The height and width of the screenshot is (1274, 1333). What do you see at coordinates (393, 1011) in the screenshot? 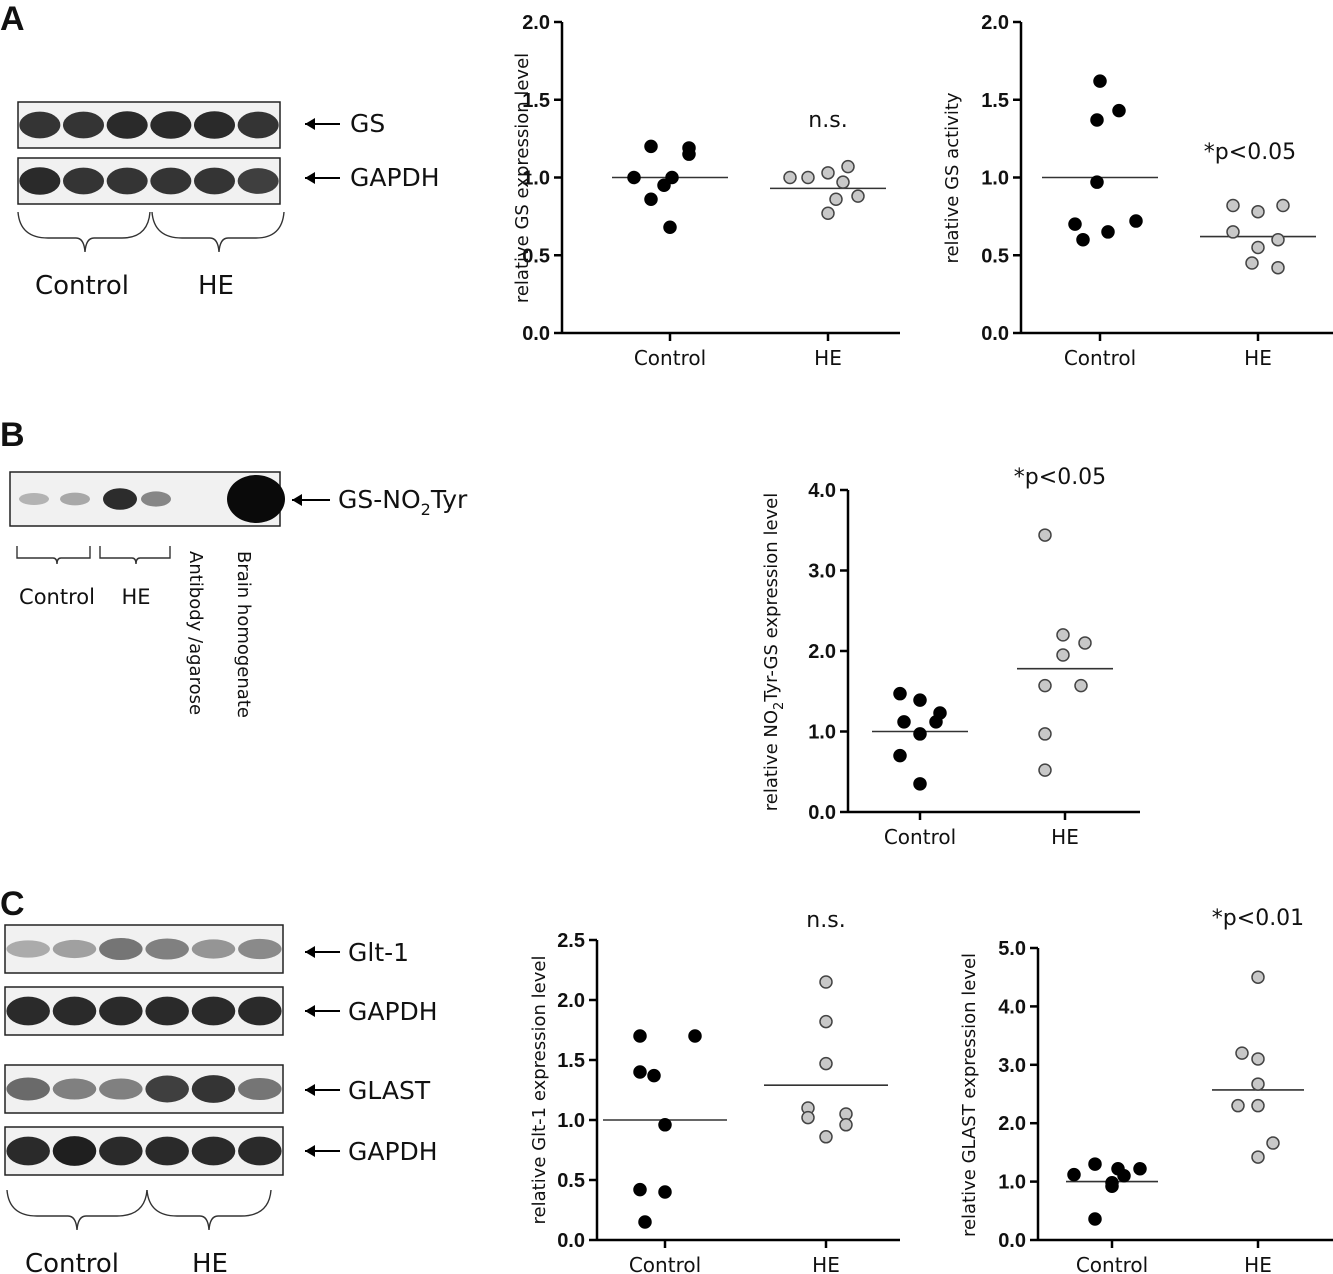
I see `band-label-gapdh-c1: GAPDH` at bounding box center [393, 1011].